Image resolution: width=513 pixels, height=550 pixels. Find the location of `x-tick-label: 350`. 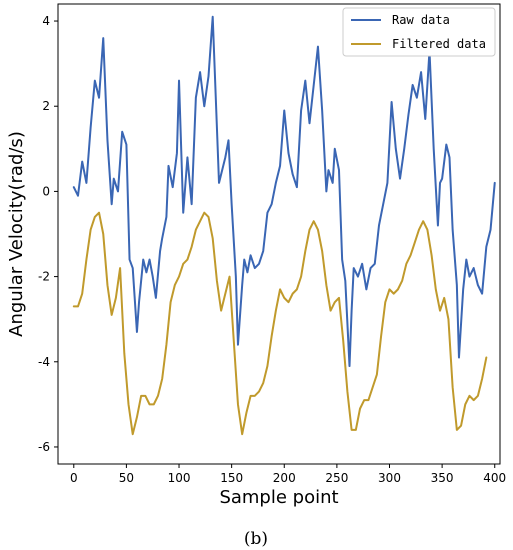

x-tick-label: 350 is located at coordinates (442, 478).